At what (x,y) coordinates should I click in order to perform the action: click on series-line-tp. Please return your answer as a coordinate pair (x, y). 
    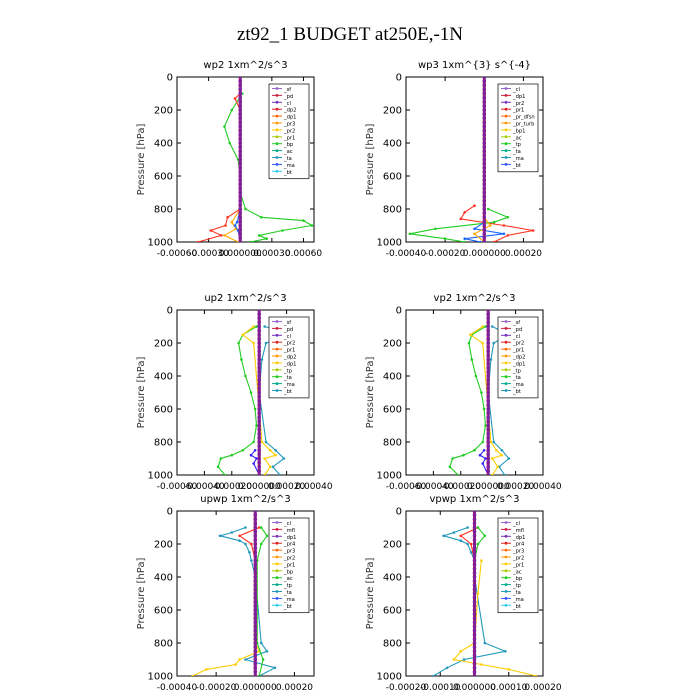
    Looking at the image, I should click on (470, 601).